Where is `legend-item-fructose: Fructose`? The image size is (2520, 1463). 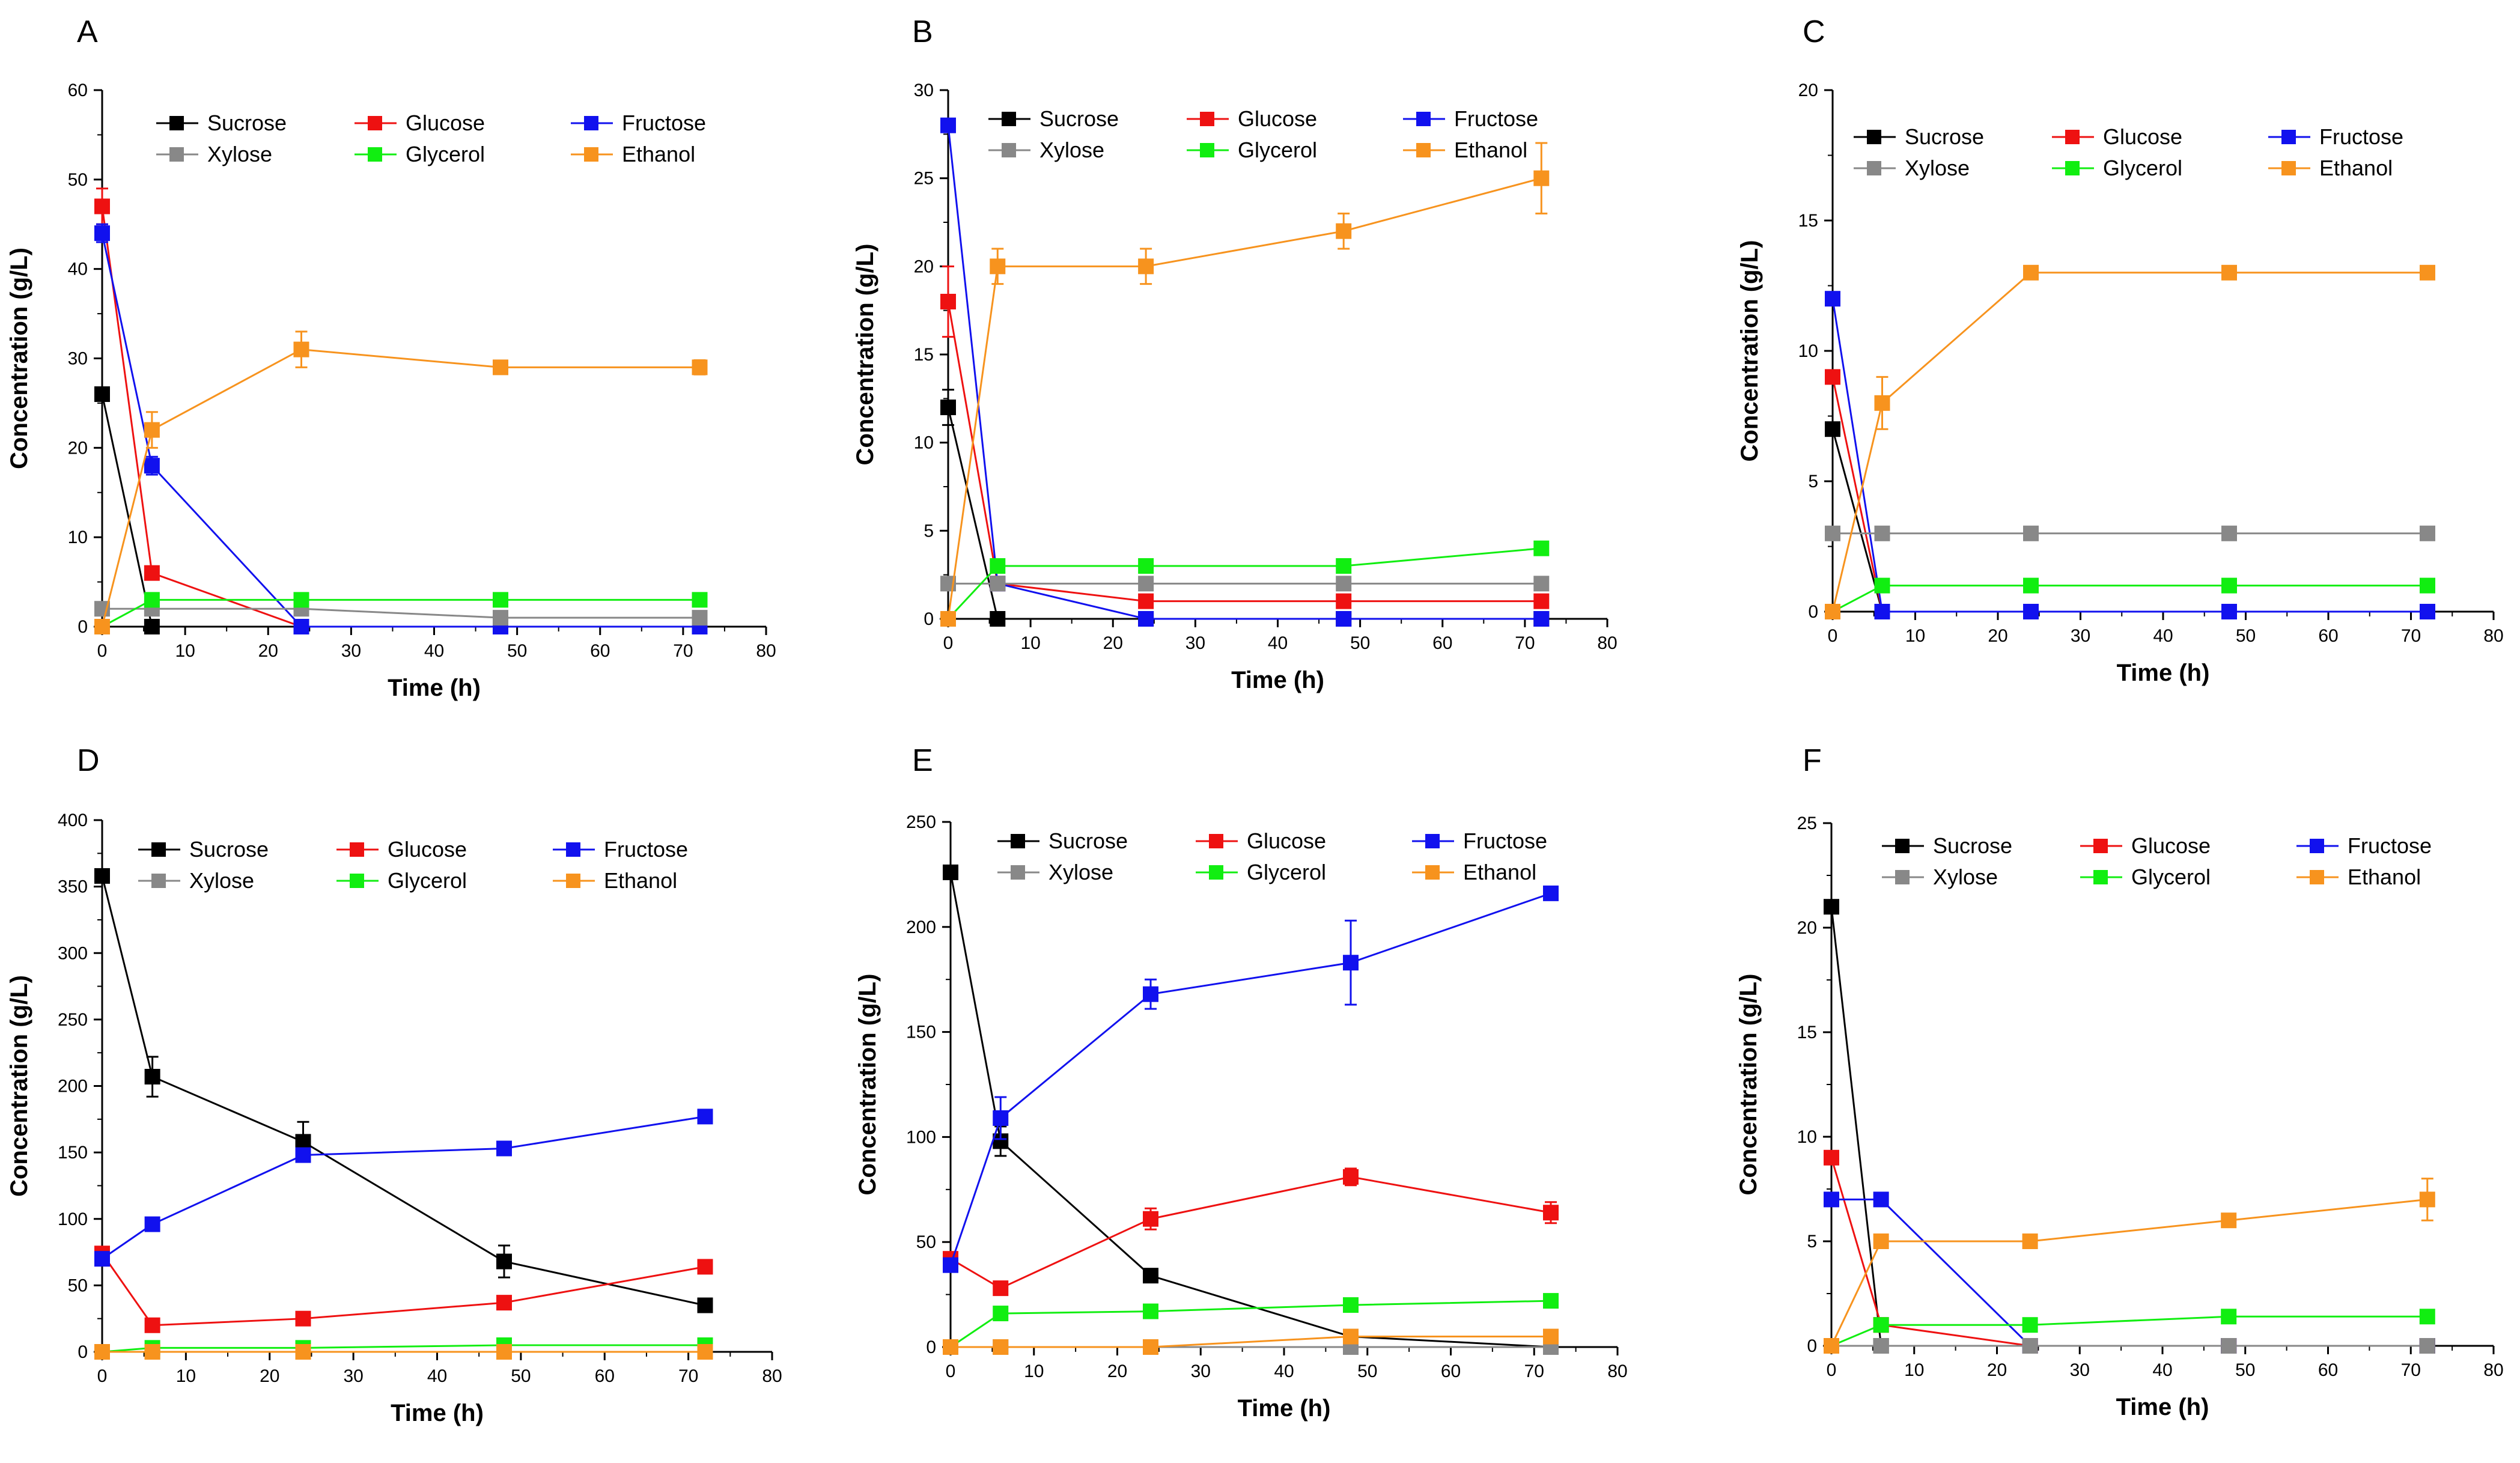
legend-item-fructose: Fructose is located at coordinates (639, 123).